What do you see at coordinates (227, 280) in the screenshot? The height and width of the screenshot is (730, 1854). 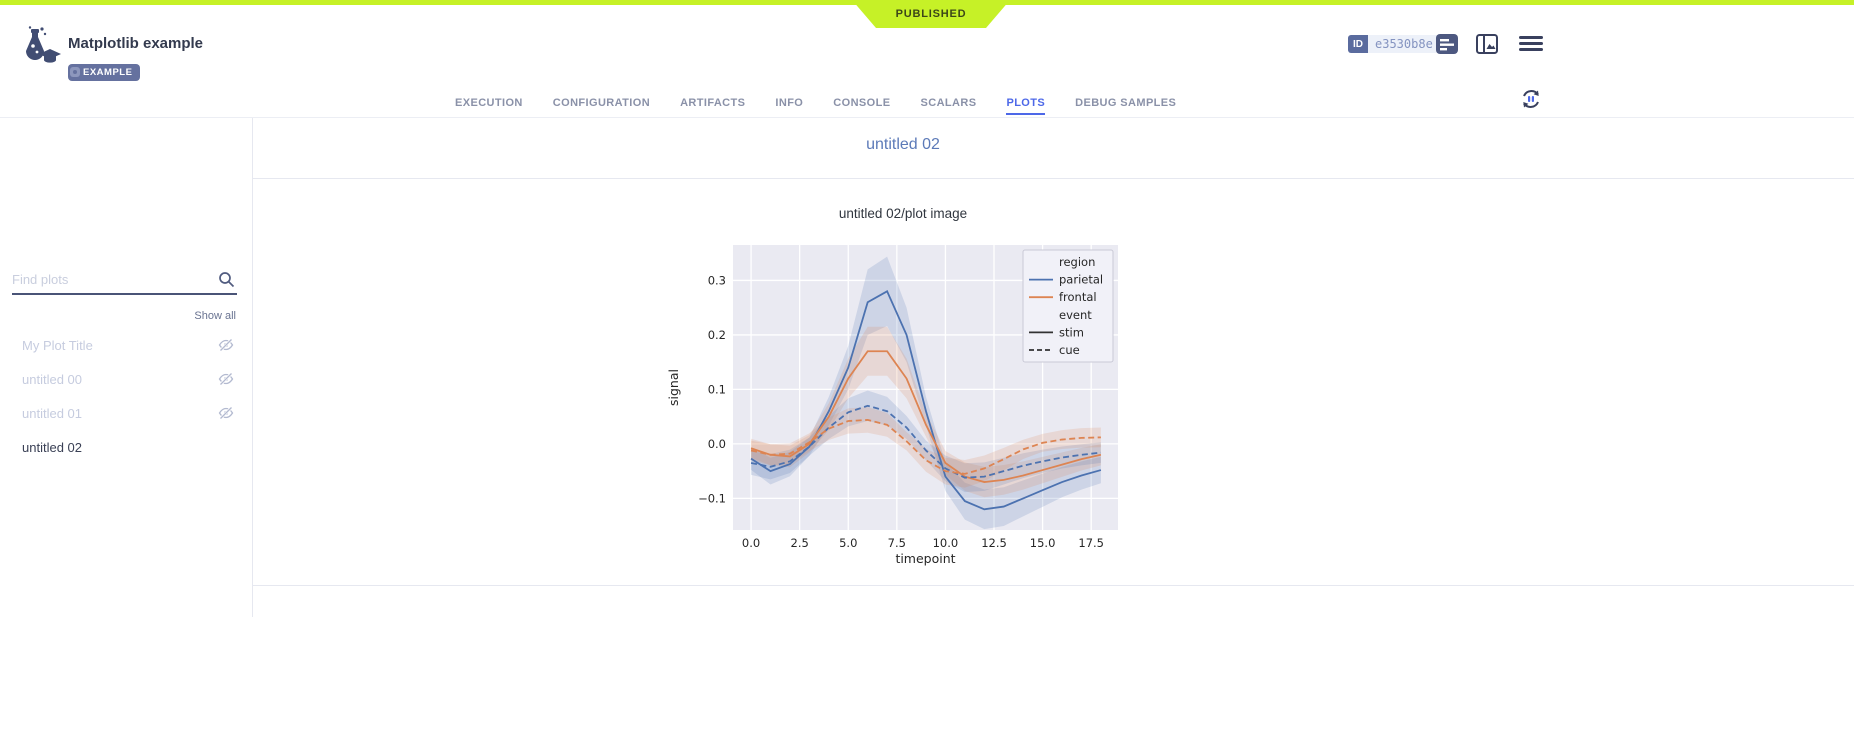 I see `search-icon` at bounding box center [227, 280].